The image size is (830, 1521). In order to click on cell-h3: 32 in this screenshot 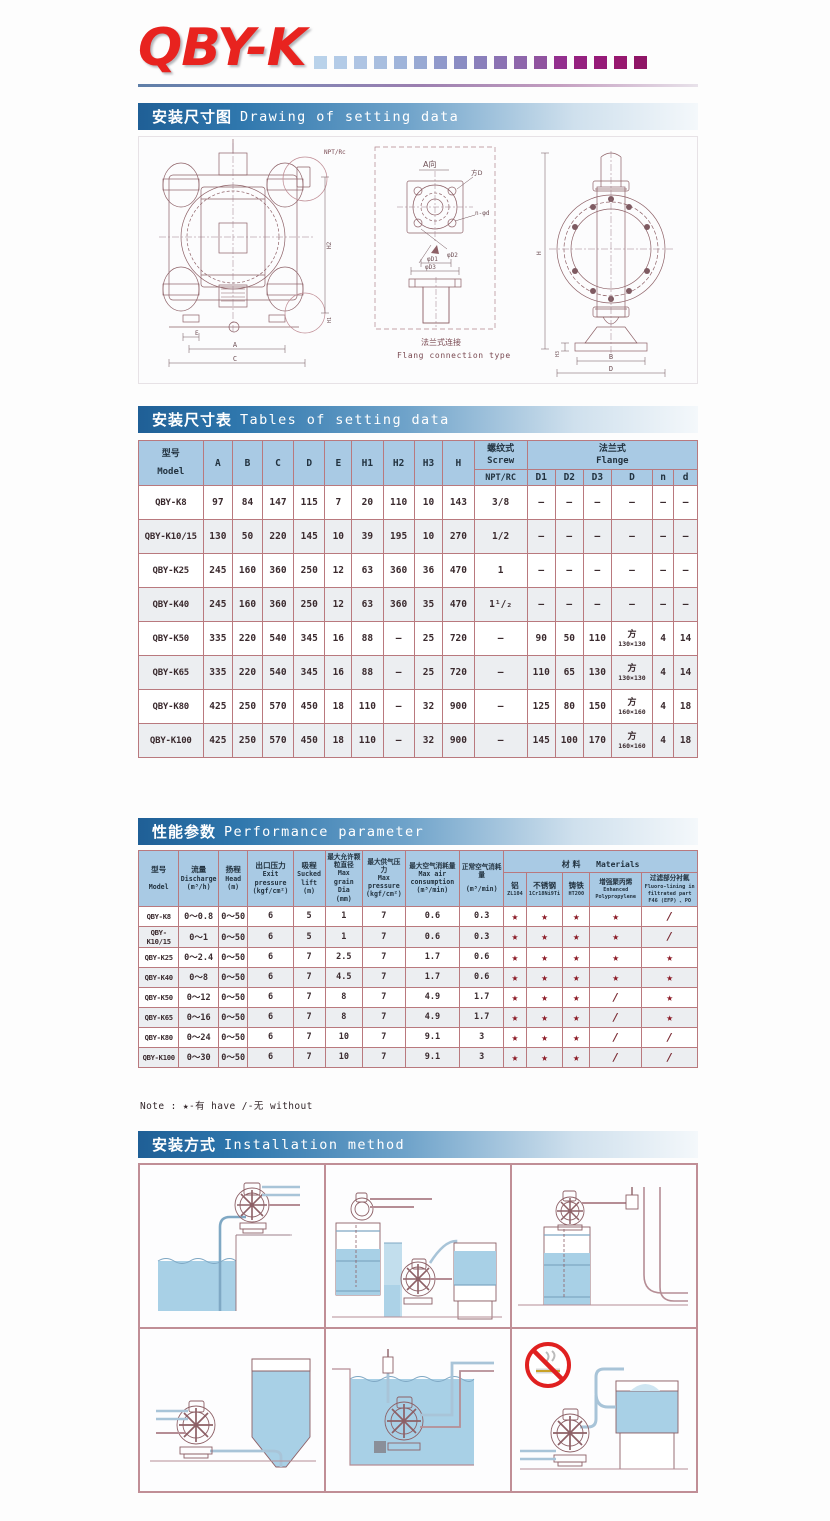, I will do `click(428, 706)`.